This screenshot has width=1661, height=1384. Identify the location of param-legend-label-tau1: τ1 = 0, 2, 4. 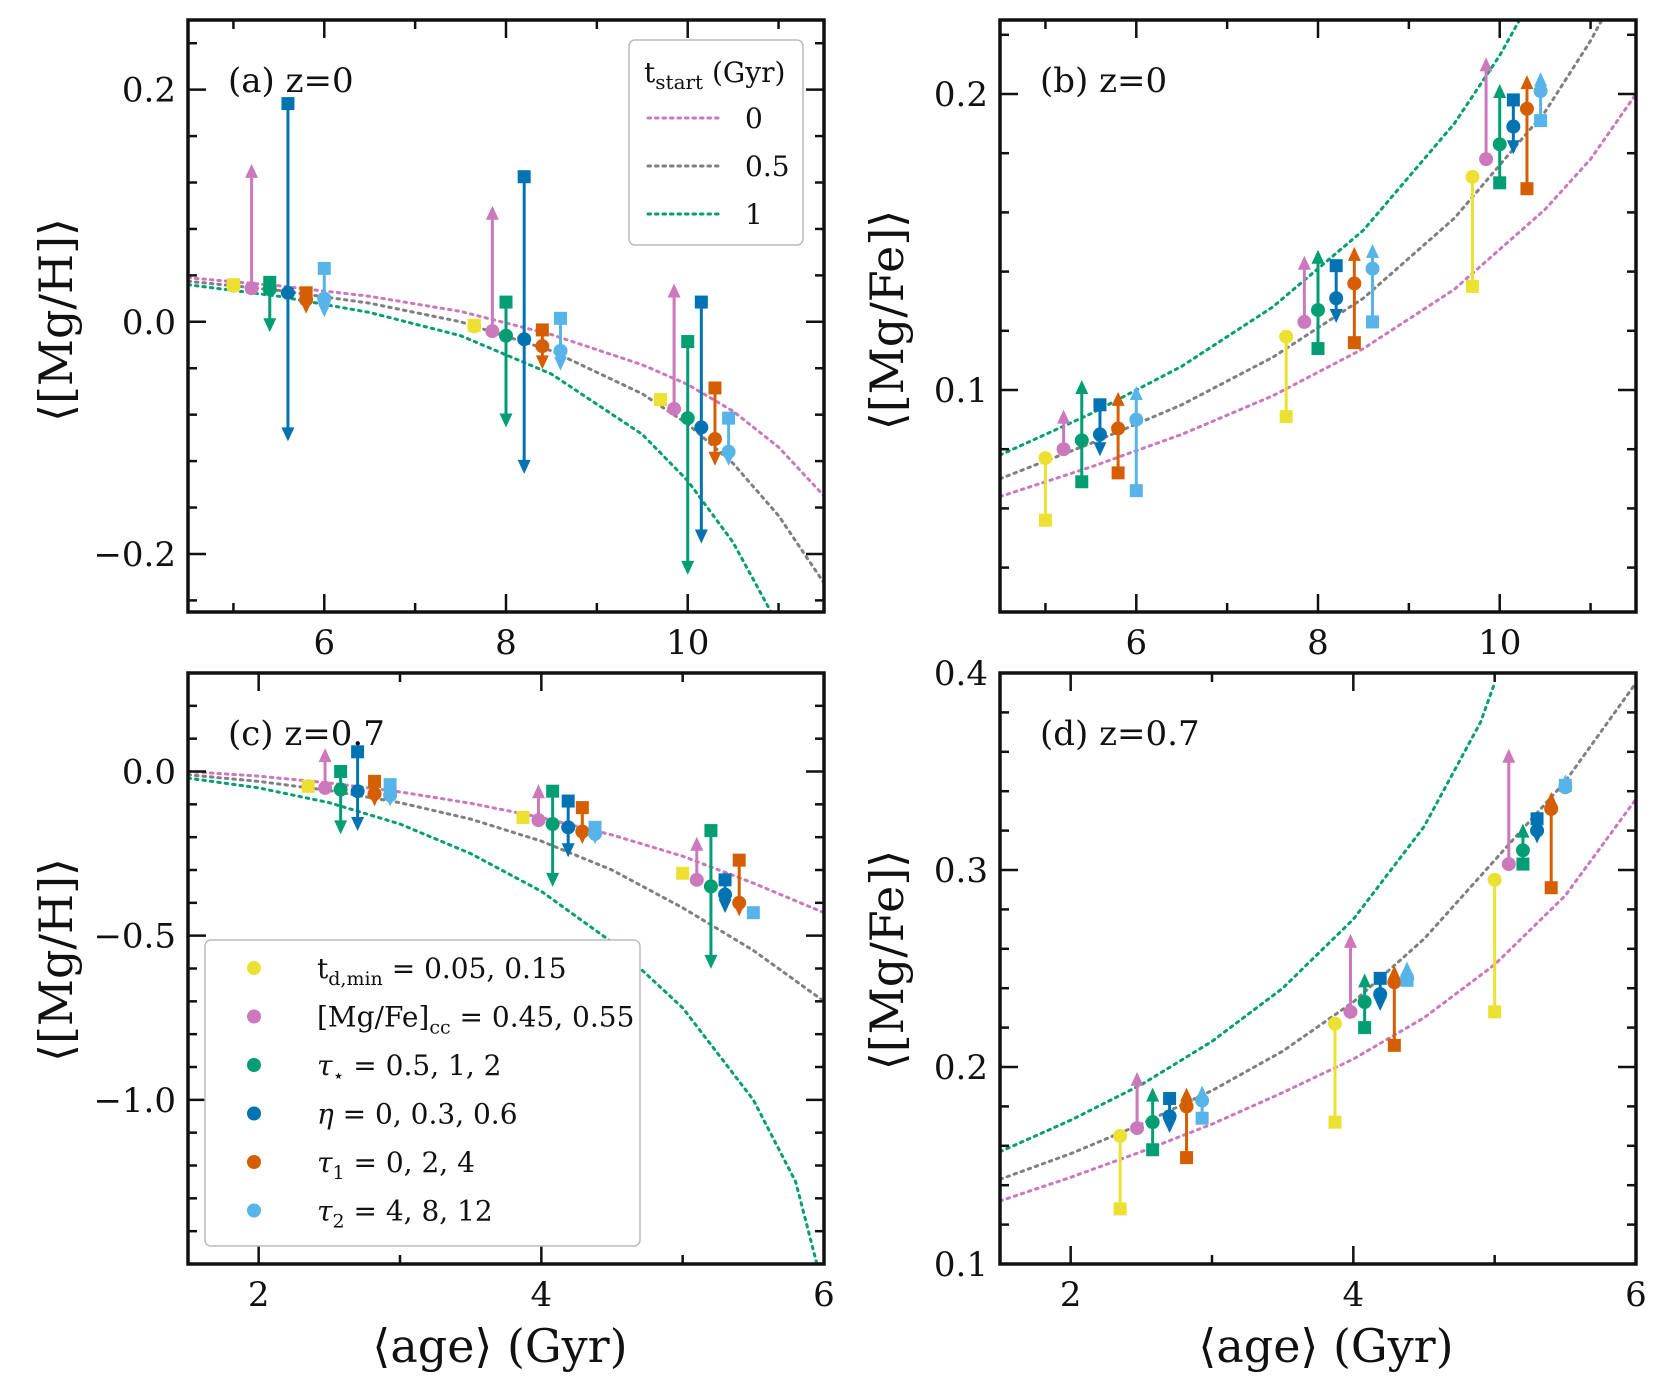
(396, 1165).